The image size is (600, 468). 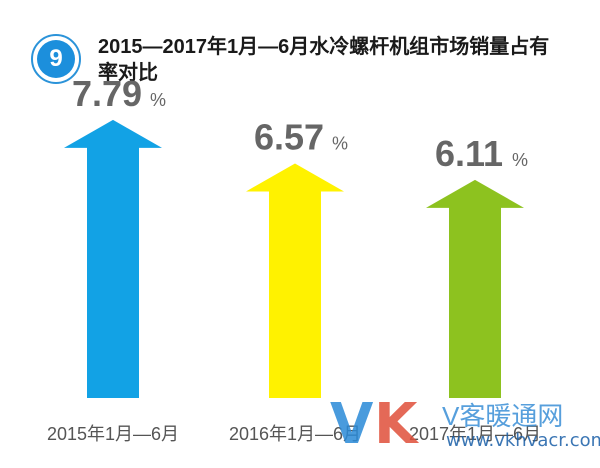 I want to click on unit-label-3: %, so click(x=520, y=160).